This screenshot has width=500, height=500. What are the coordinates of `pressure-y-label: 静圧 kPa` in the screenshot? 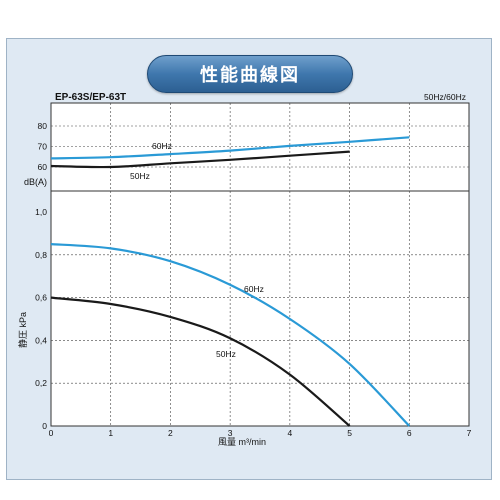 It's located at (22, 330).